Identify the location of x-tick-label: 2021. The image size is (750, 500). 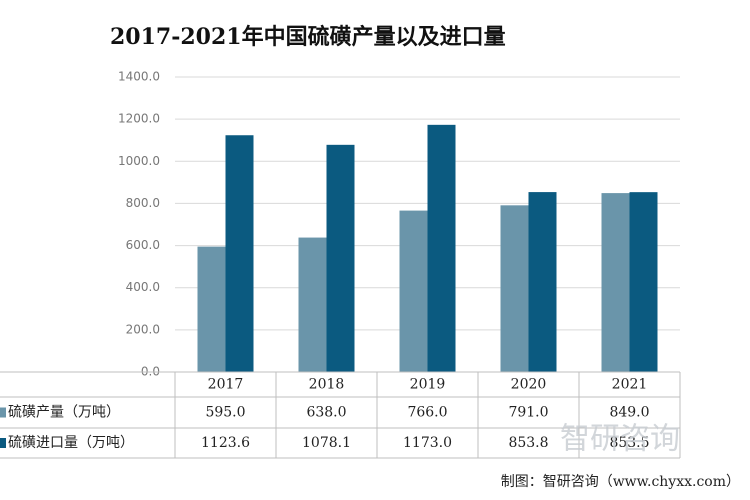
(630, 385).